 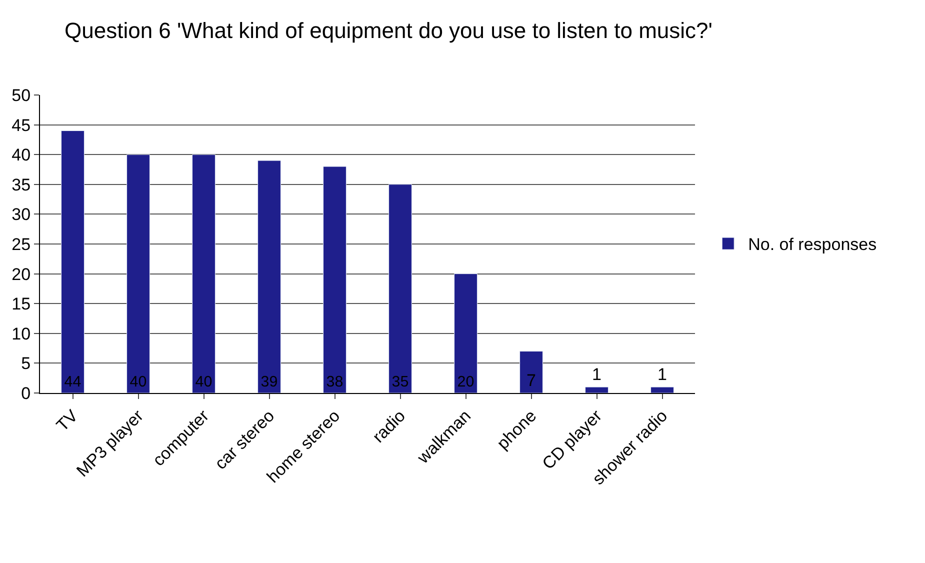 I want to click on x-tick-label: TV, so click(x=67, y=421).